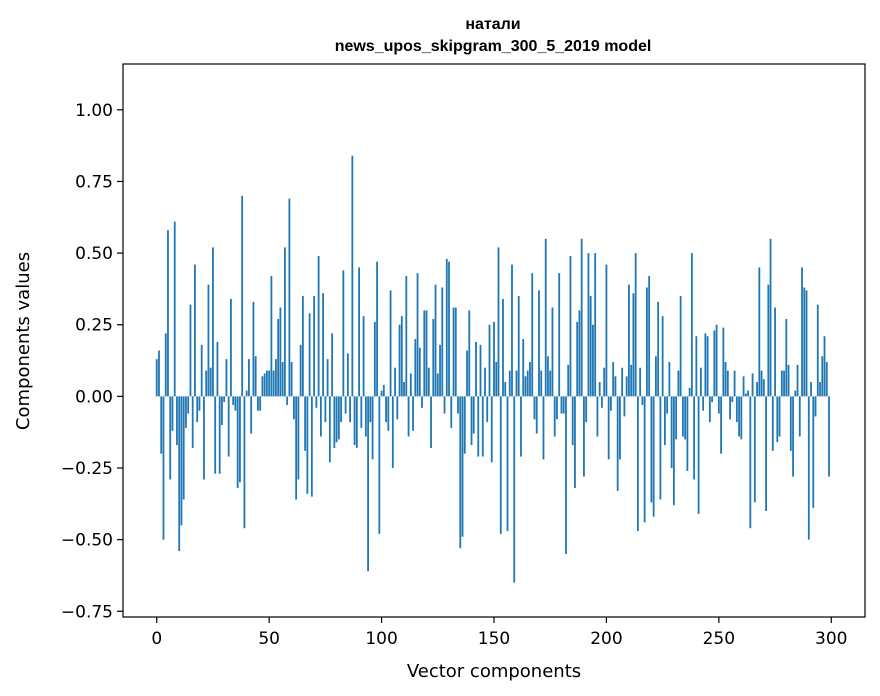 The height and width of the screenshot is (696, 880). What do you see at coordinates (94, 254) in the screenshot?
I see `y-tick-label: 0.50` at bounding box center [94, 254].